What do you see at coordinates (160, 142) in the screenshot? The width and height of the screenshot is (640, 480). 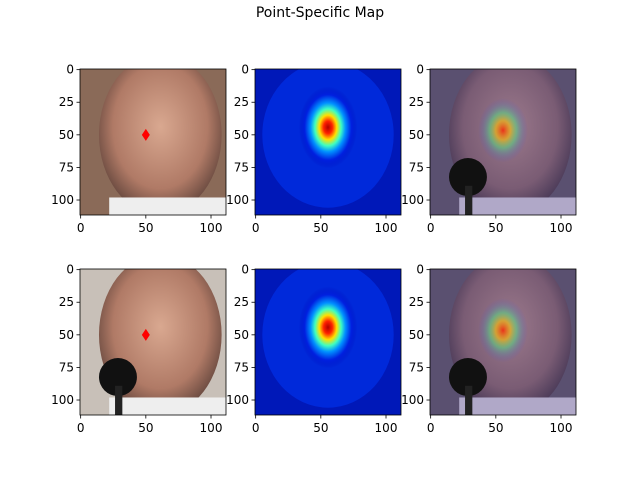 I see `photo-face` at bounding box center [160, 142].